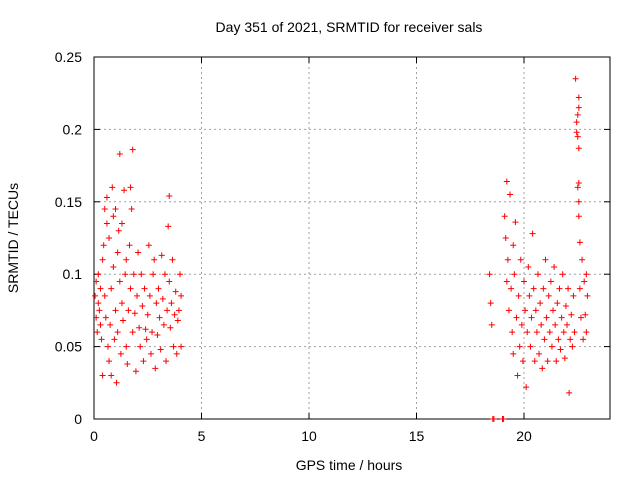  What do you see at coordinates (309, 436) in the screenshot?
I see `x-tick-label: 10` at bounding box center [309, 436].